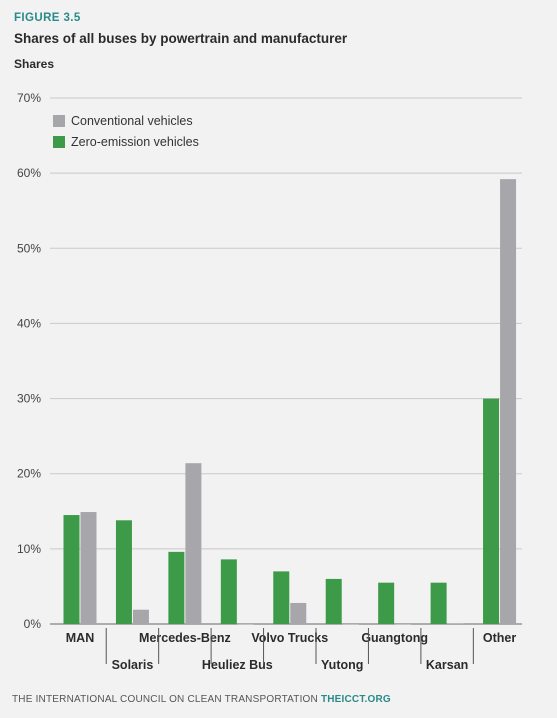 Image resolution: width=557 pixels, height=718 pixels. I want to click on y-tick-label: 10%, so click(29, 549).